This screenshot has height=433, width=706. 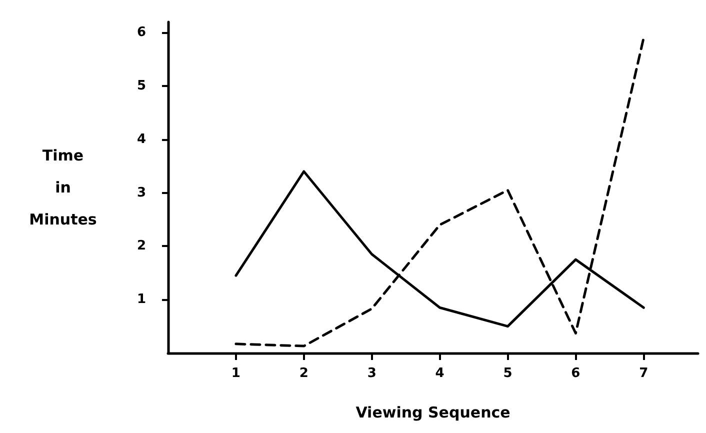 I want to click on x-tick-label: 3, so click(x=371, y=373).